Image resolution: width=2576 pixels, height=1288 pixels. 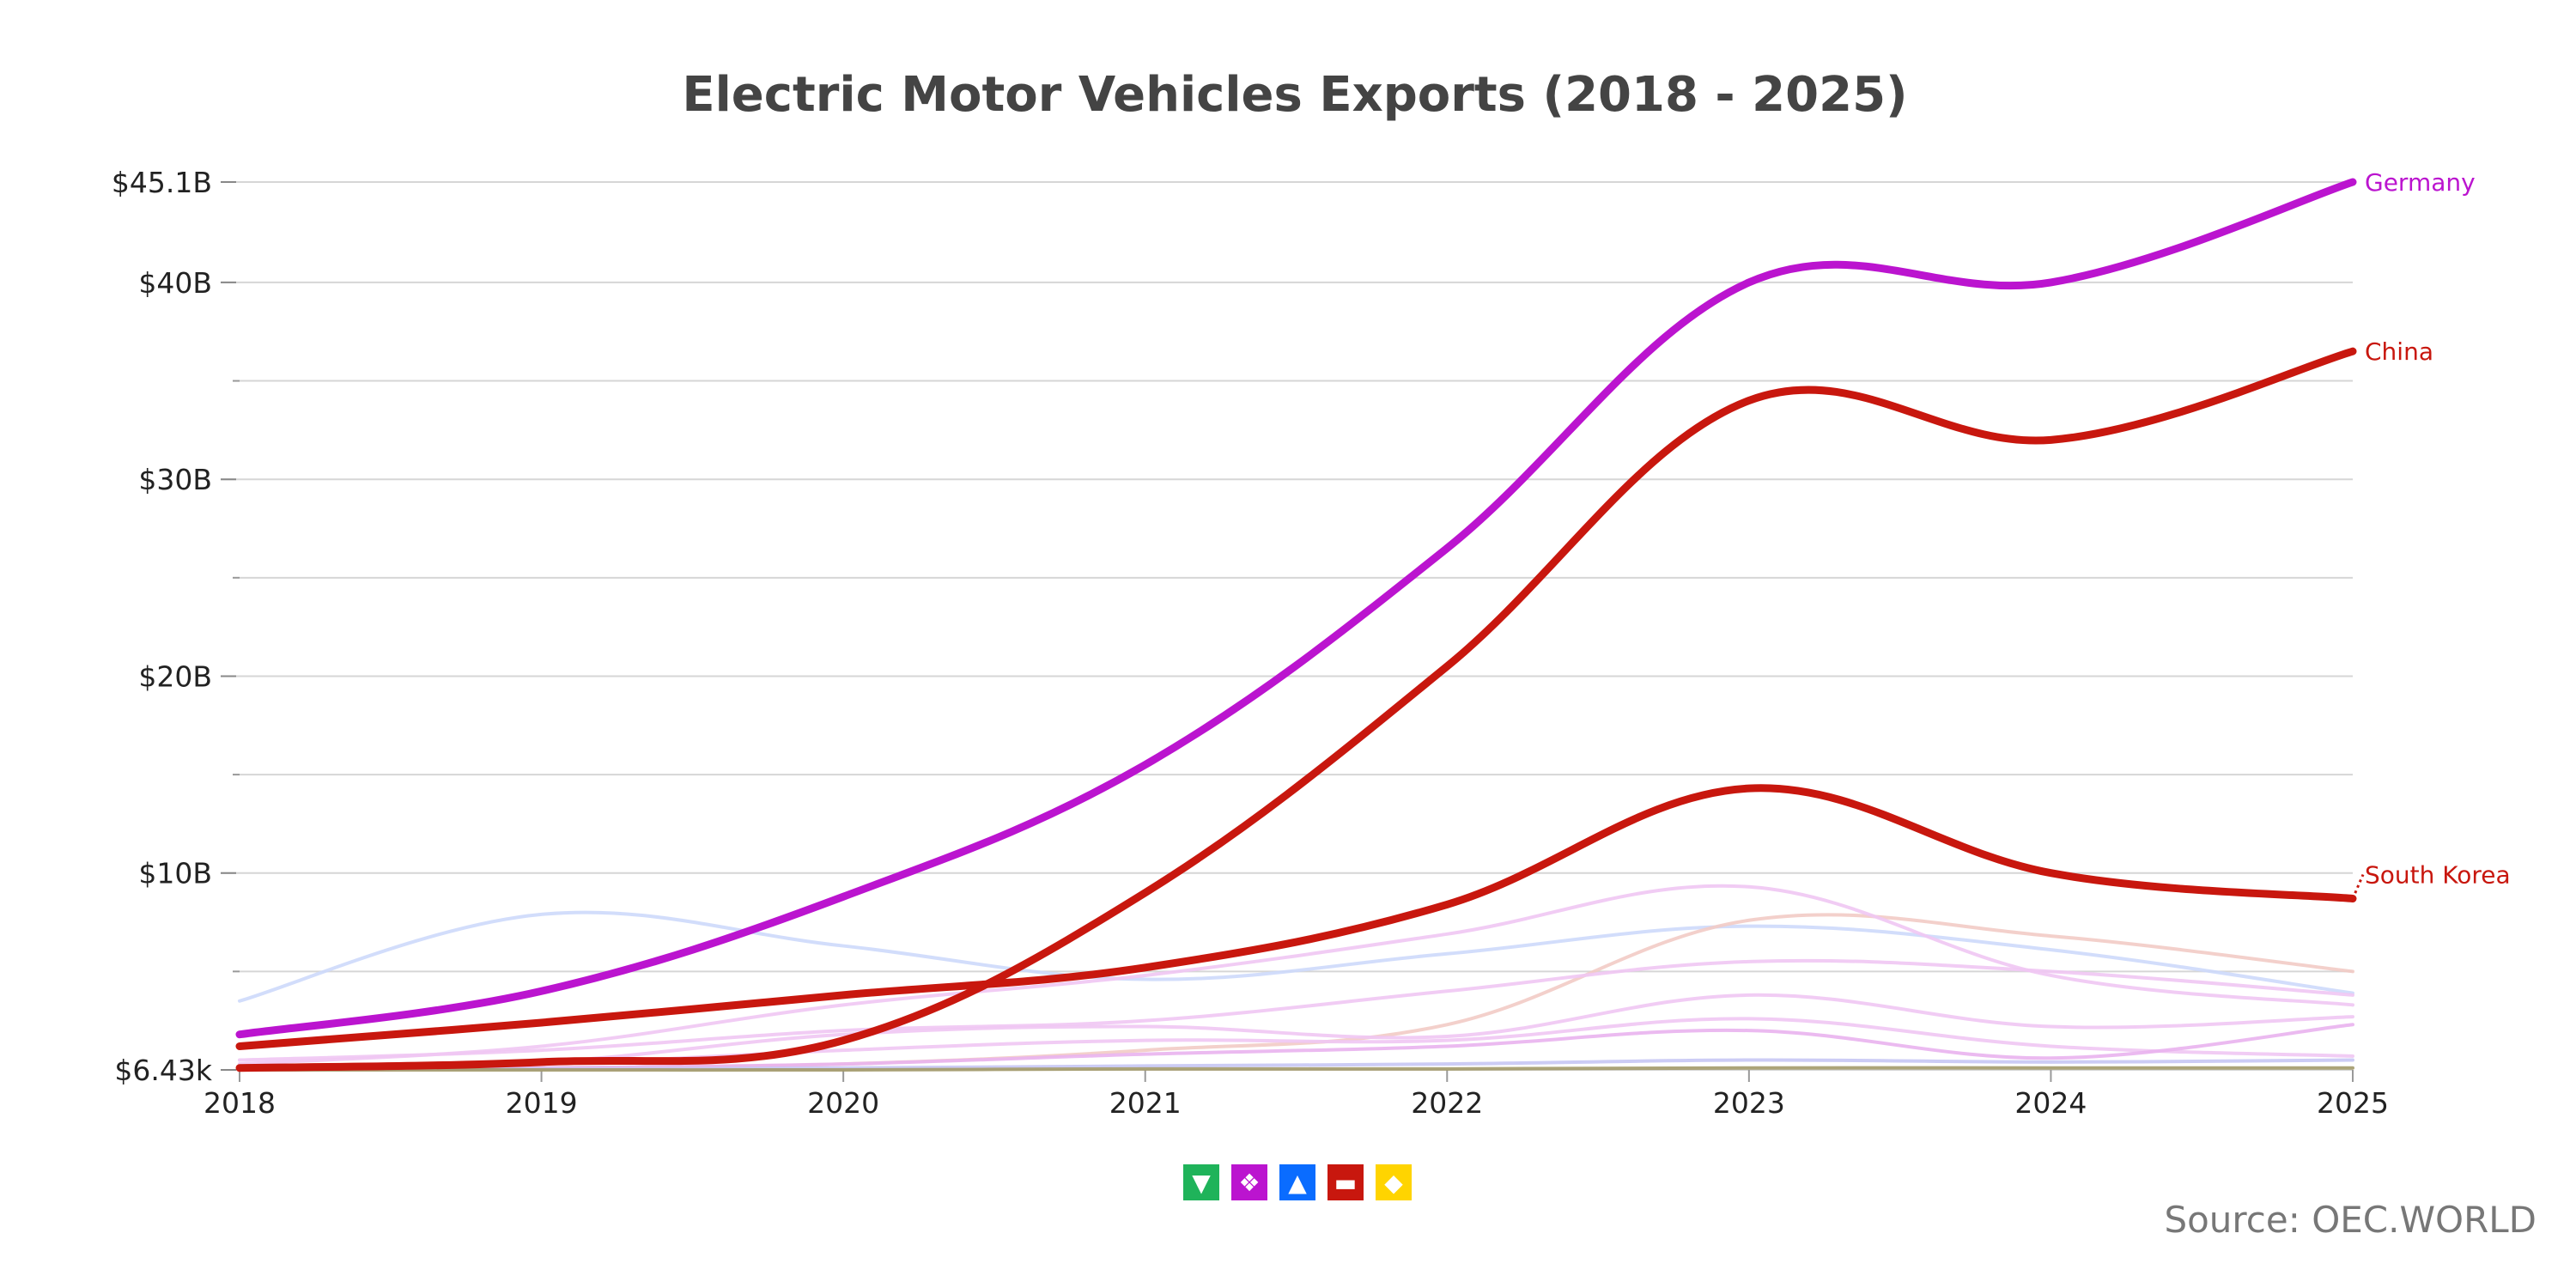 I want to click on north-america-icon: ▲, so click(x=1297, y=1182).